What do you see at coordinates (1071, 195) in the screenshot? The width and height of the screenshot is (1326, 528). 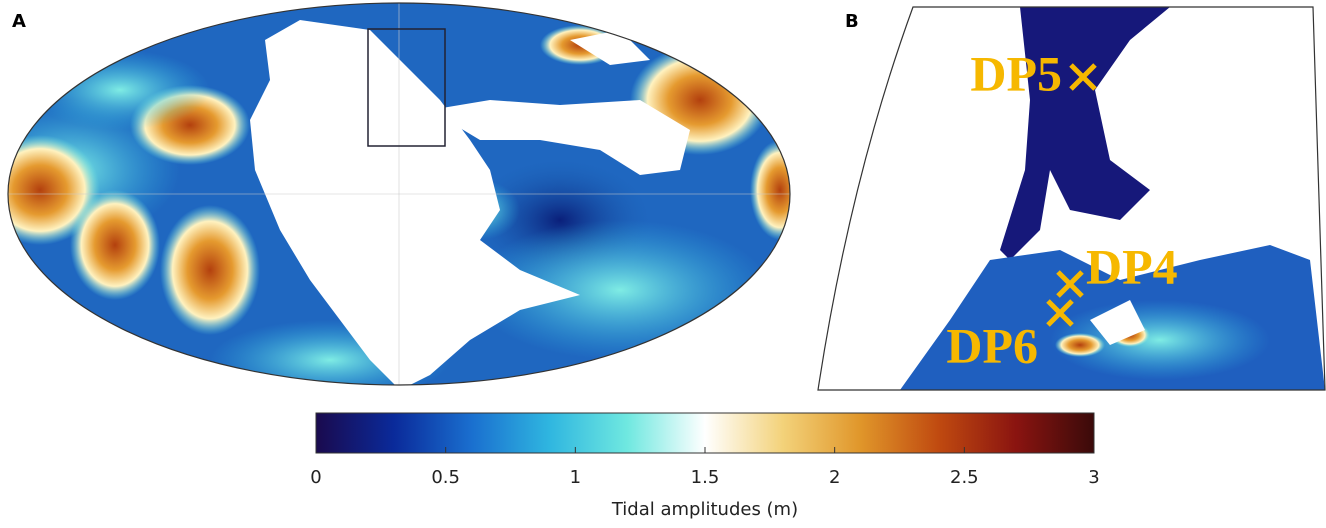 I see `site-markers` at bounding box center [1071, 195].